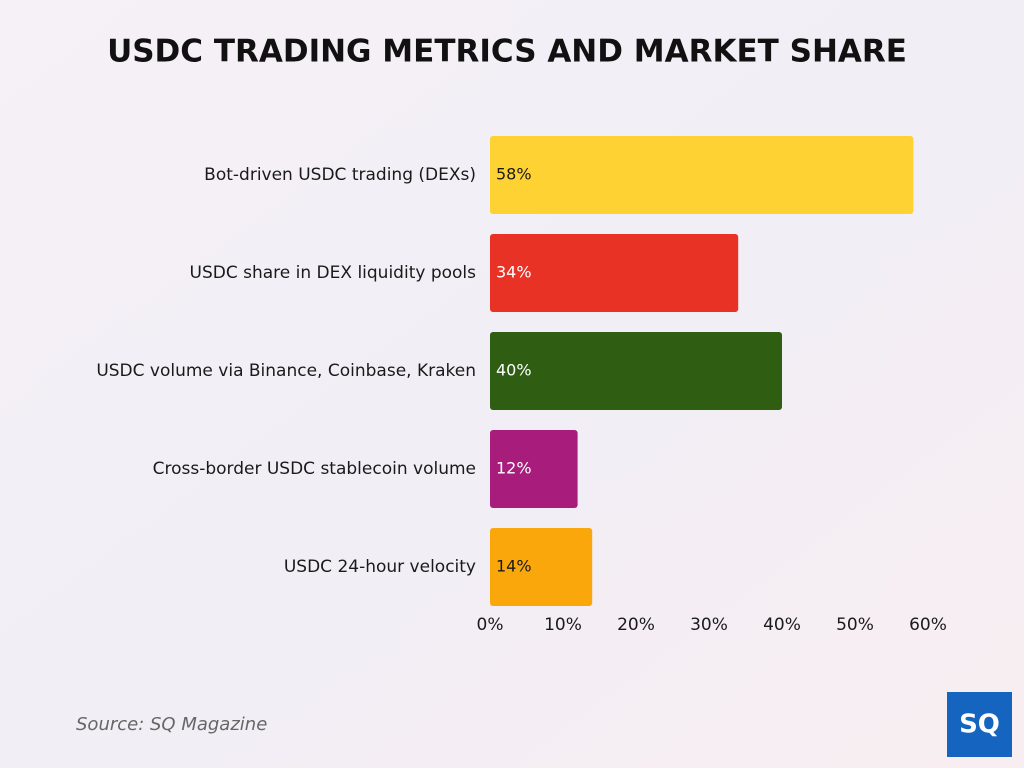 The height and width of the screenshot is (768, 1024). What do you see at coordinates (514, 468) in the screenshot?
I see `value-label: 12%` at bounding box center [514, 468].